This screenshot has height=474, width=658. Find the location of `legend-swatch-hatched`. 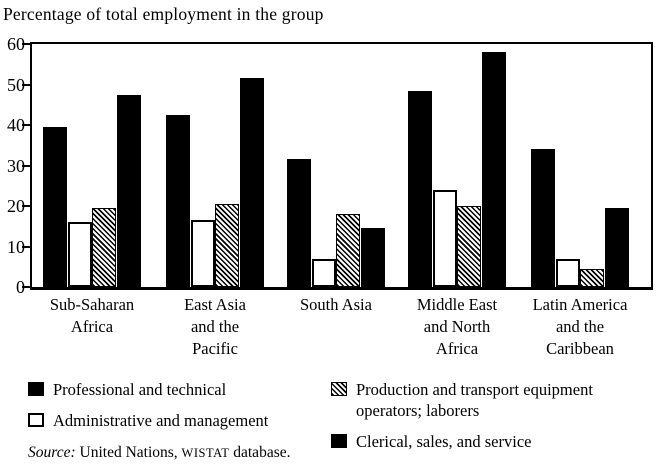

legend-swatch-hatched is located at coordinates (339, 389).